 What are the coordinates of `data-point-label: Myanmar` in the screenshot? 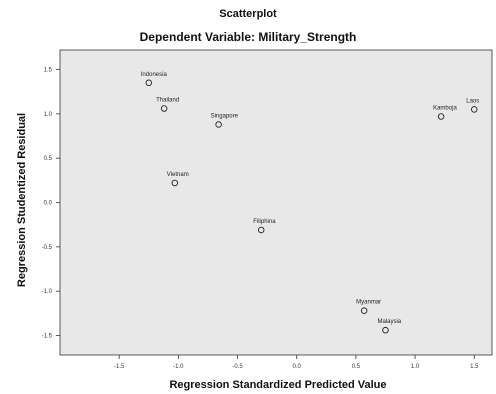 It's located at (368, 303).